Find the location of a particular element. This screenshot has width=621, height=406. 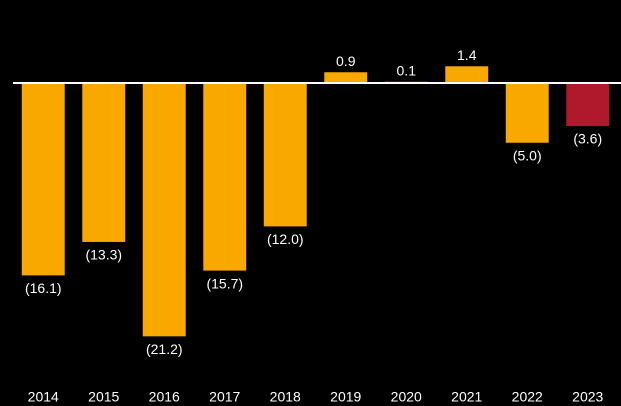

value-label: (13.3) is located at coordinates (103, 255).